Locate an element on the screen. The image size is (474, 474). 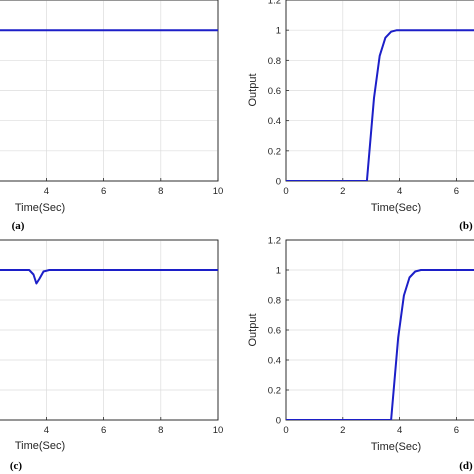
panel-label: (b) is located at coordinates (466, 226).